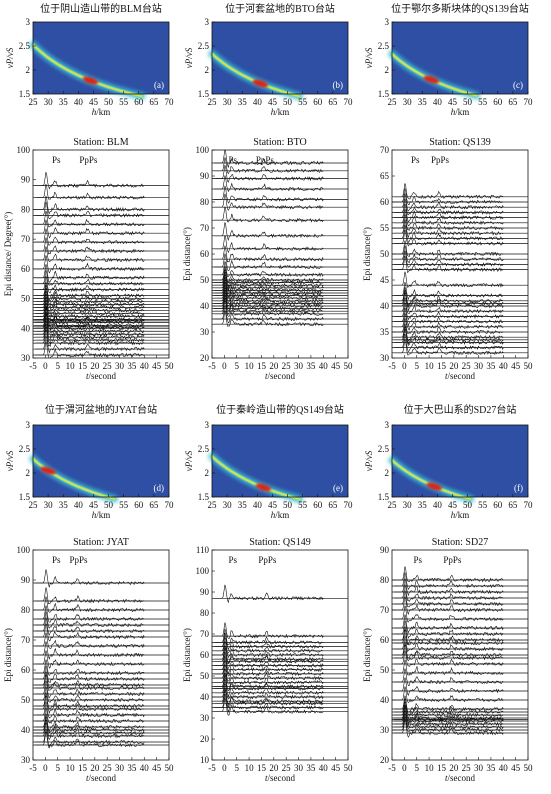 This screenshot has width=551, height=794. I want to click on x-tick-label: 0, so click(404, 768).